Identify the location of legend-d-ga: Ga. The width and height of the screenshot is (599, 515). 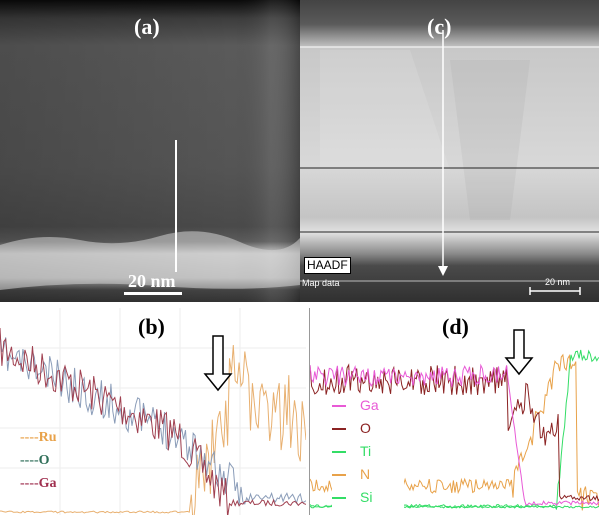
(368, 405).